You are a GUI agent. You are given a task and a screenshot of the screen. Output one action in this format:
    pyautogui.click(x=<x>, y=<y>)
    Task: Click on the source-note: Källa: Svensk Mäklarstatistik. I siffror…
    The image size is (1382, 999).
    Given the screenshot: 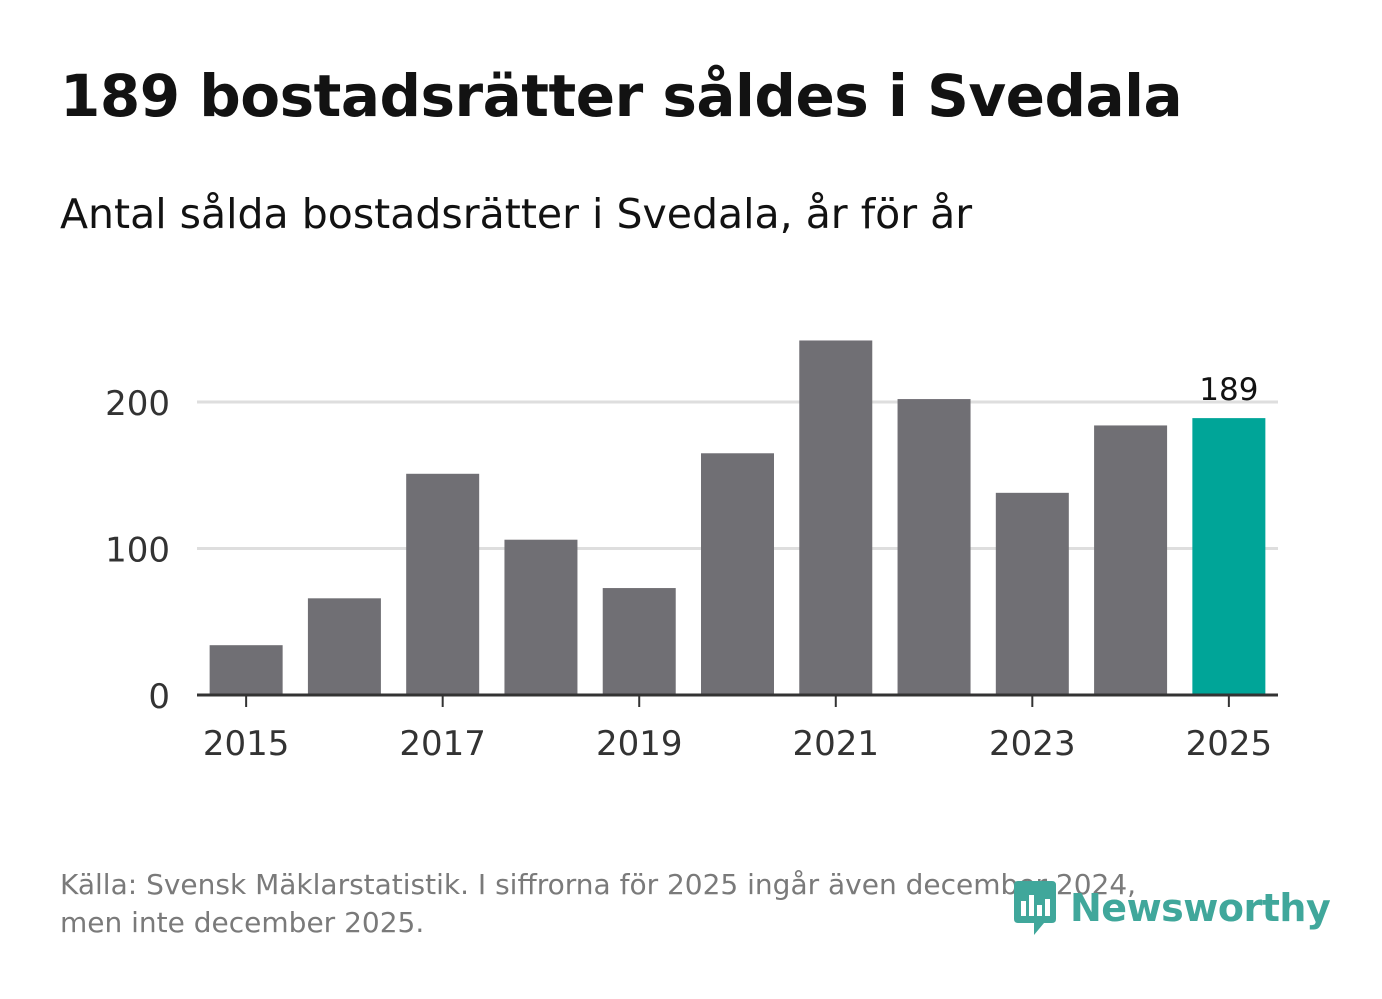 What is the action you would take?
    pyautogui.click(x=670, y=904)
    